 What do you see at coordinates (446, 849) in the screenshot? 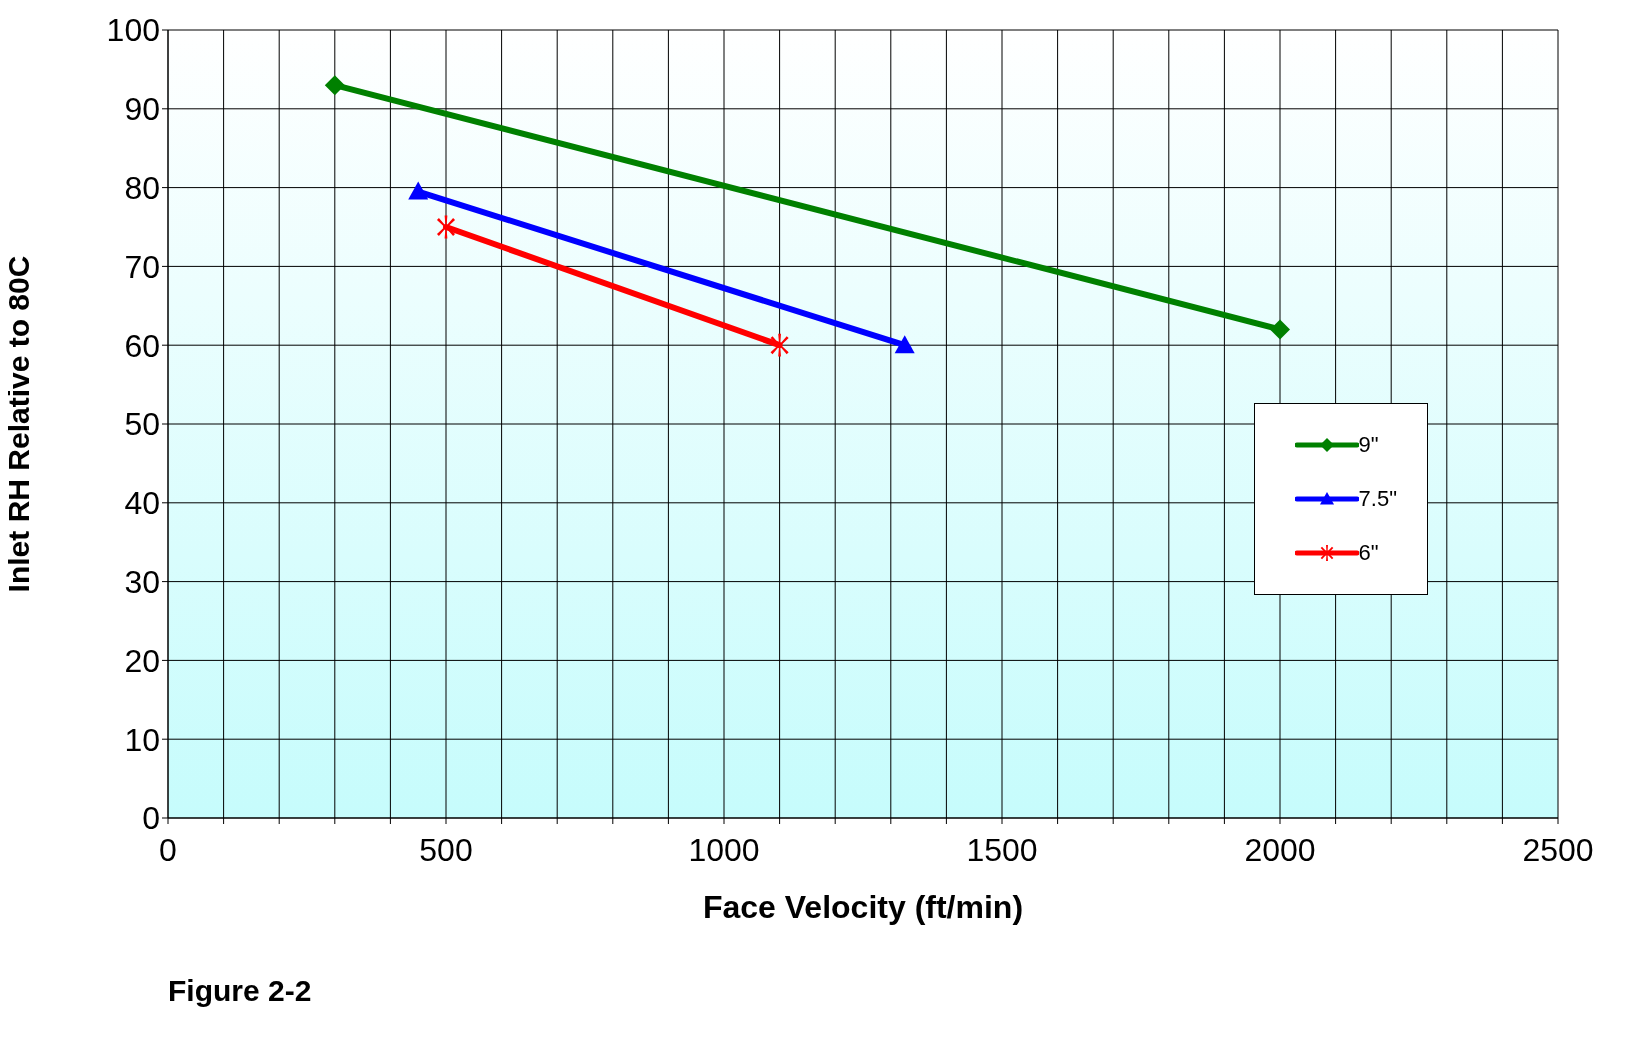
I see `x-tick-label: 500` at bounding box center [446, 849].